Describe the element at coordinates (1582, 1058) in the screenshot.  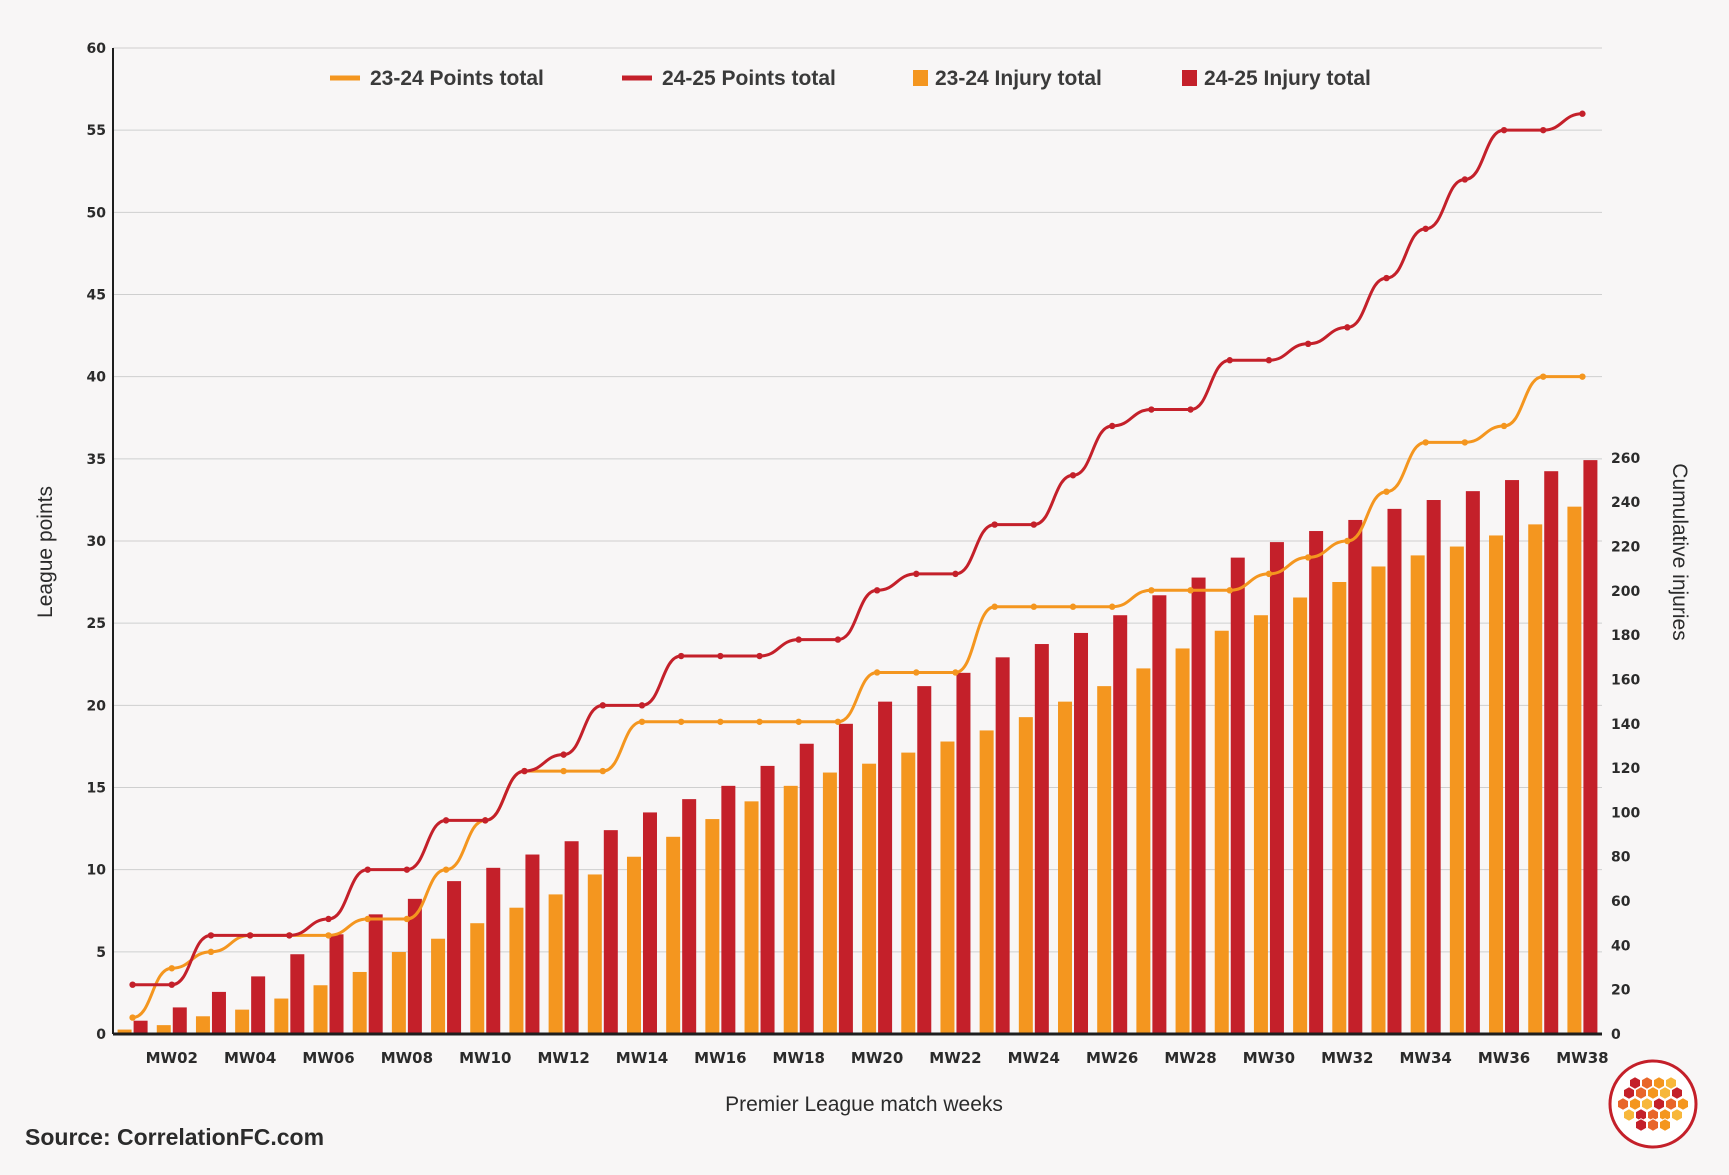
I see `x-tick-label-mw38: MW38` at that location.